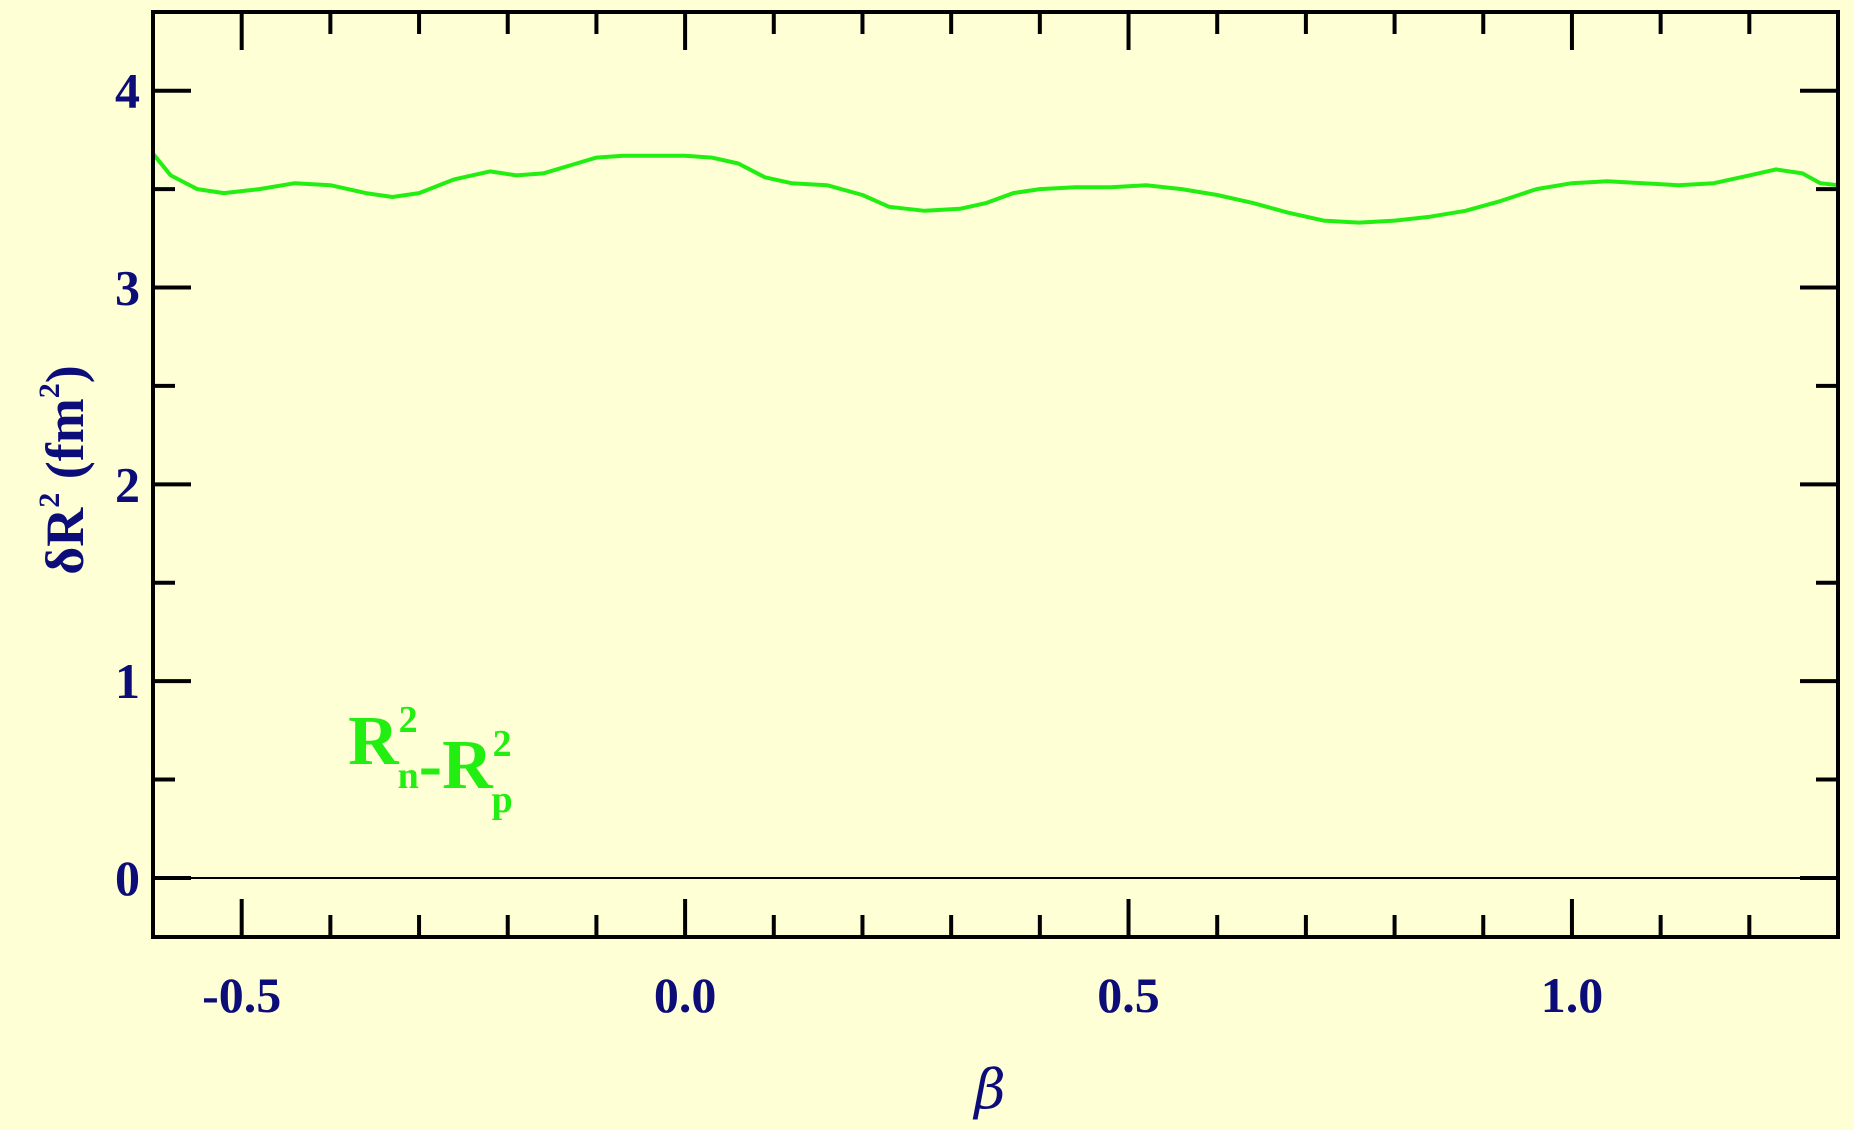  What do you see at coordinates (995, 188) in the screenshot?
I see `series-line-rn2-rp2` at bounding box center [995, 188].